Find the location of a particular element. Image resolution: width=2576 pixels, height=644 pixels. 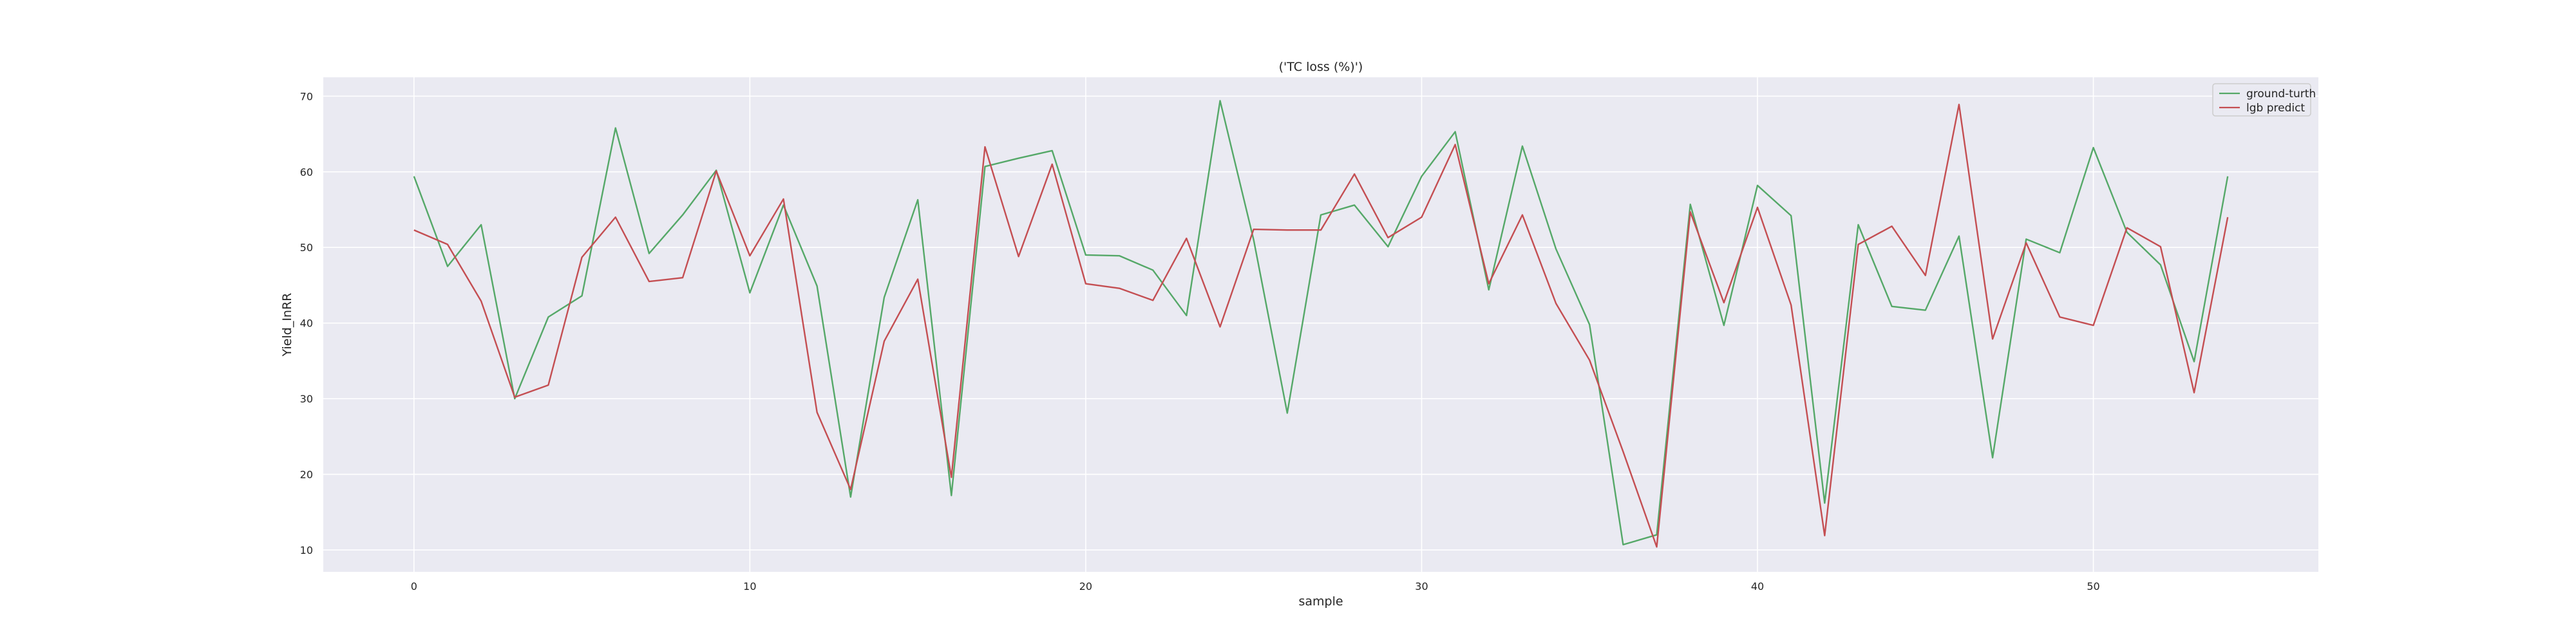

x-tick-label: 40 is located at coordinates (1758, 586).